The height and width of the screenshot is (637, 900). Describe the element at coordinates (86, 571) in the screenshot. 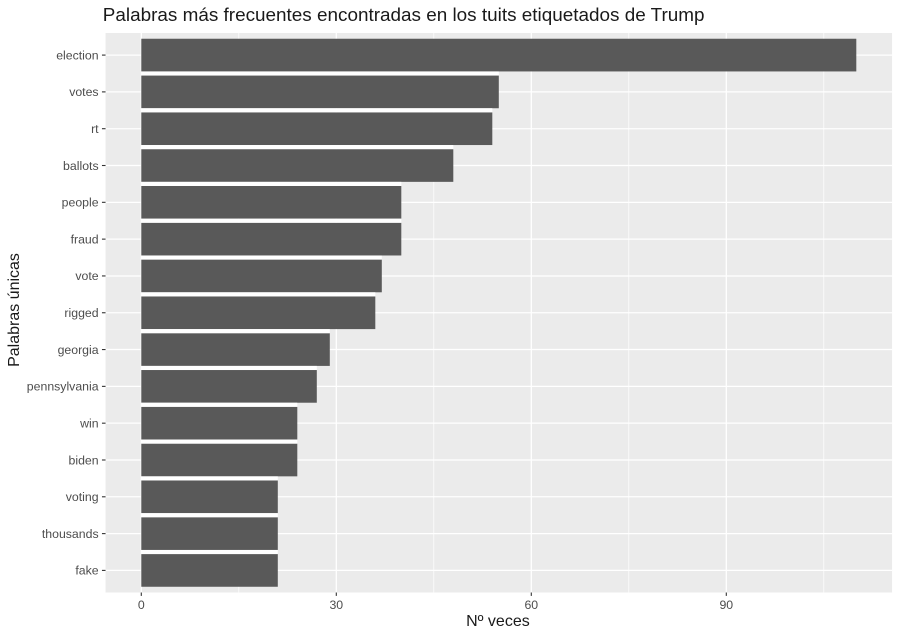

I see `svg-text: fake` at that location.